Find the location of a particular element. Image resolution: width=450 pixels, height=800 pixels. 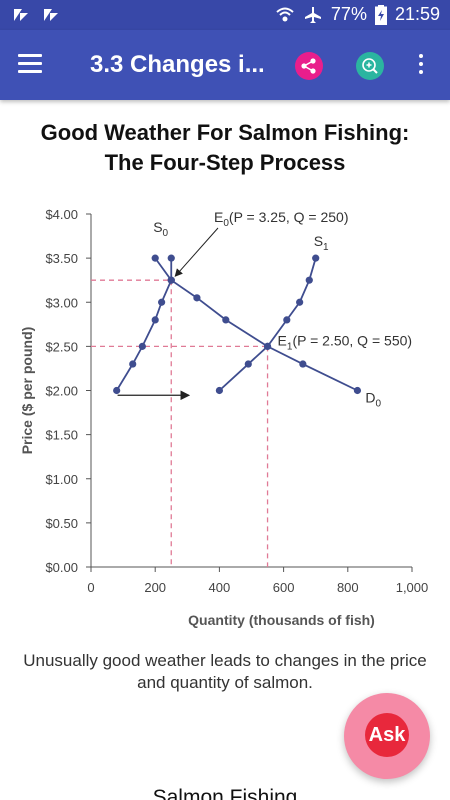

x-tick-label: 0 is located at coordinates (90, 587).